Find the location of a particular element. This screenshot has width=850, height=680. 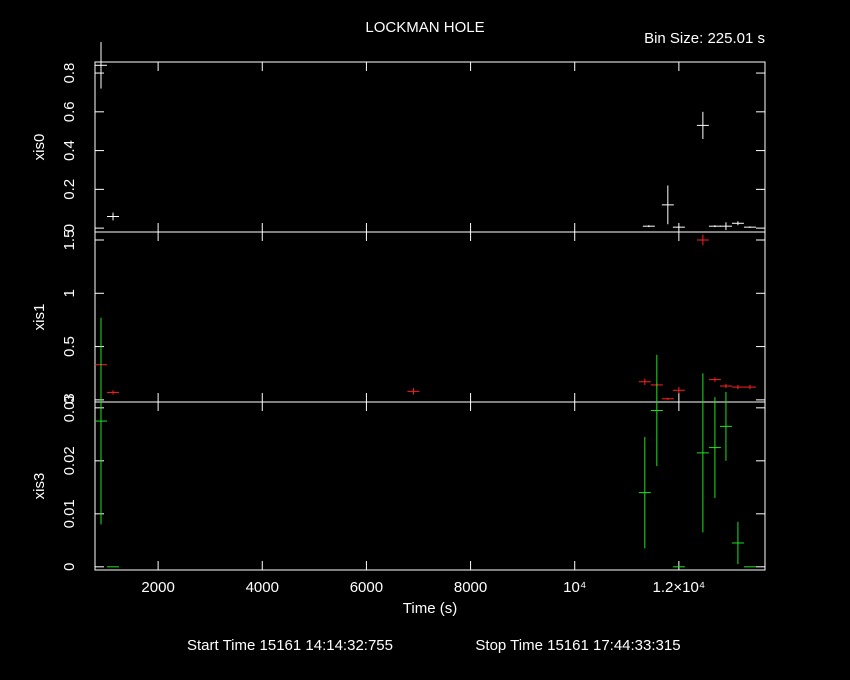

y-tick-label: 0.03 is located at coordinates (69, 407).